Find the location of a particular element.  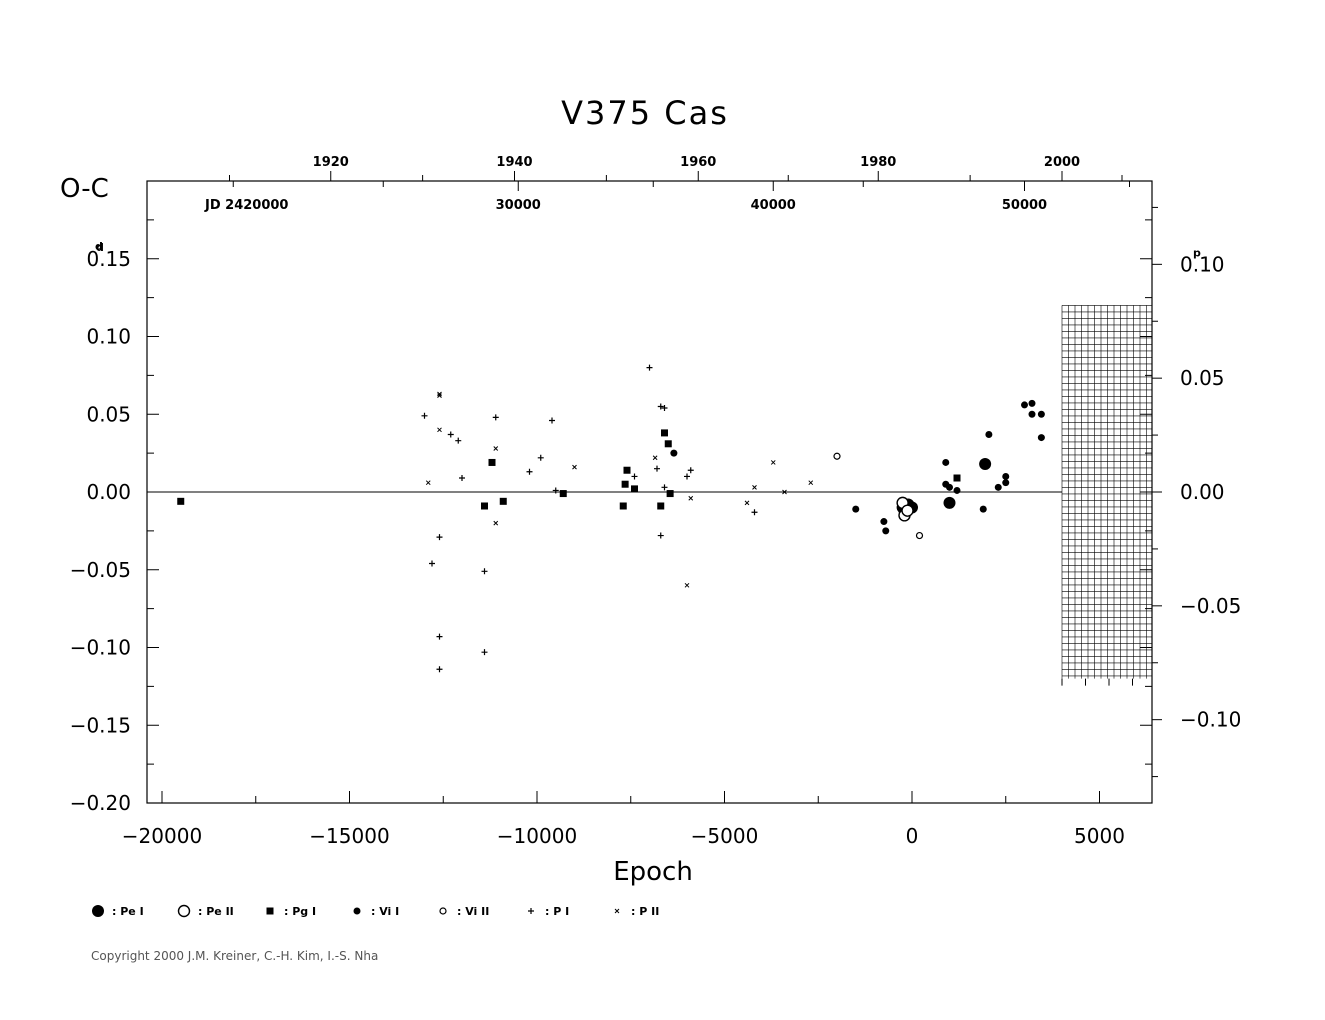

y-axis-label: O-C d is located at coordinates (84, 213).